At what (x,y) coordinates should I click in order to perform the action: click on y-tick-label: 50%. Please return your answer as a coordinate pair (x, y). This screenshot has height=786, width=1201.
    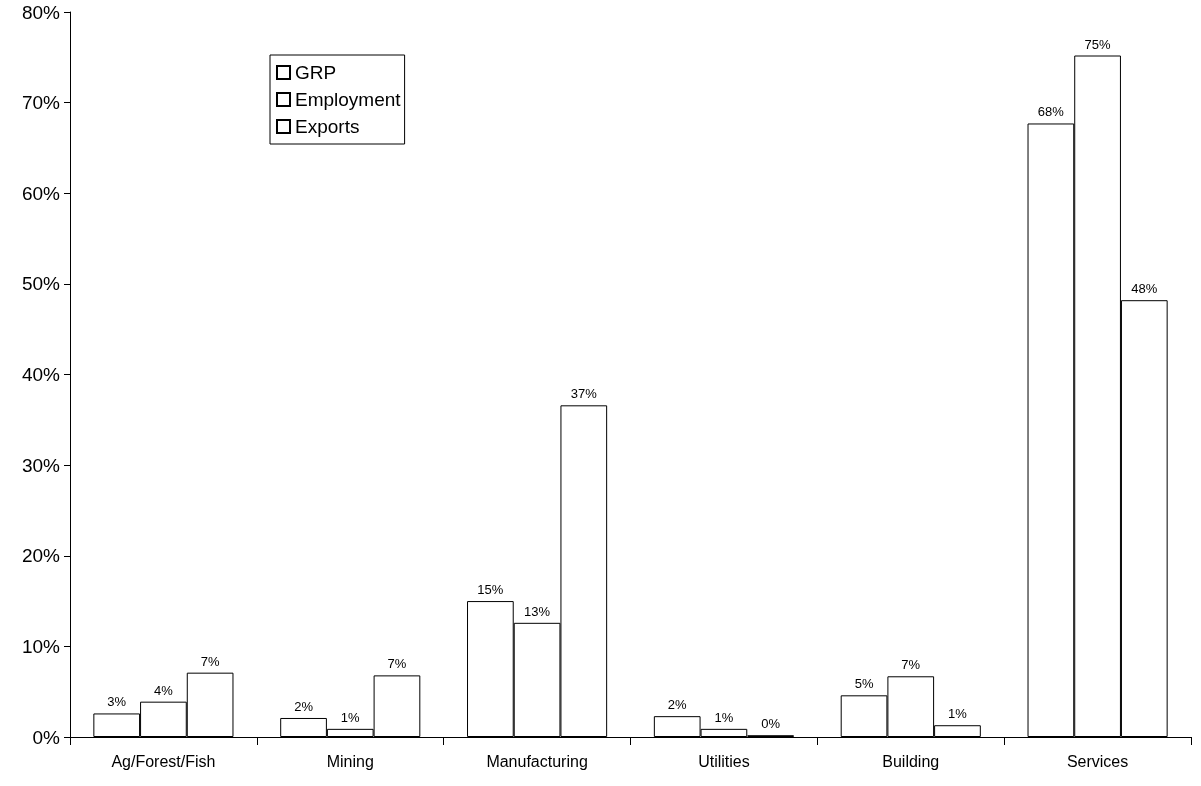
    Looking at the image, I should click on (41, 284).